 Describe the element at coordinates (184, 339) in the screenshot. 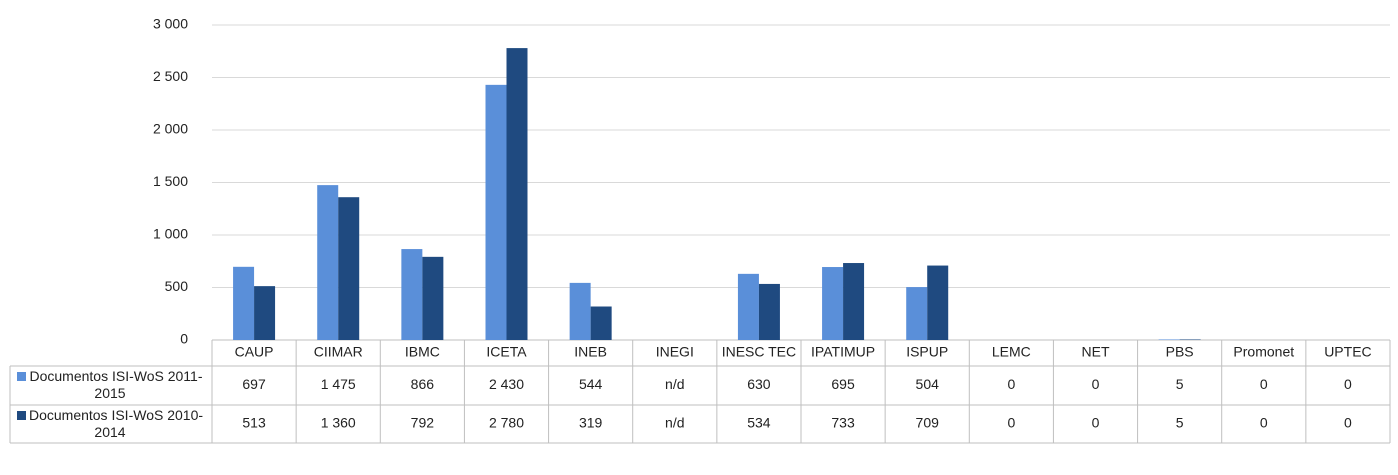

I see `y-tick-label: 0` at that location.